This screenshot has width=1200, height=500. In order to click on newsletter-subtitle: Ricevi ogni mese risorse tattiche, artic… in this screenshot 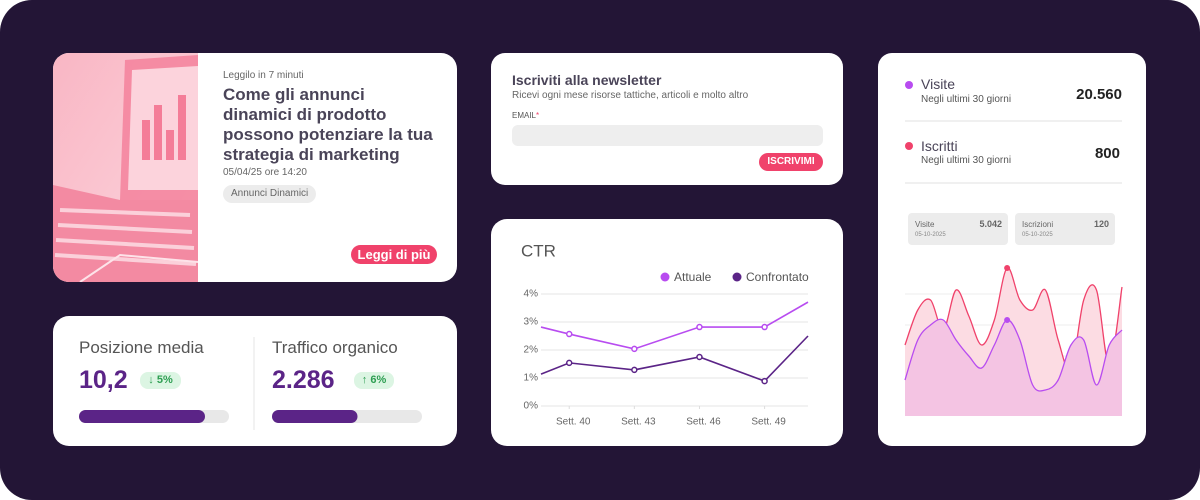, I will do `click(630, 95)`.